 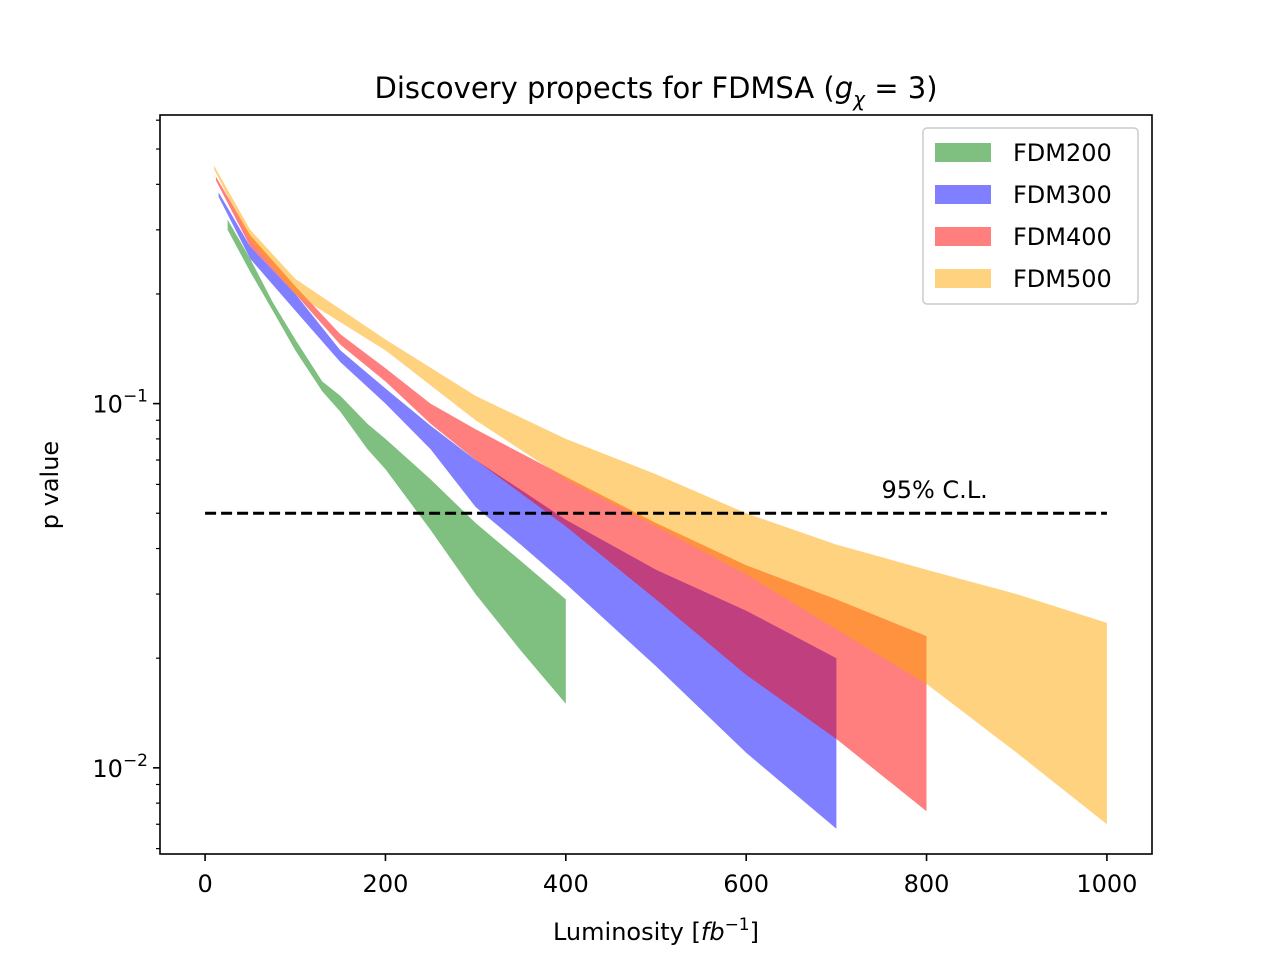 I want to click on chart-title: Discovery propects for FDMSA (gχ = 3), so click(x=655, y=91).